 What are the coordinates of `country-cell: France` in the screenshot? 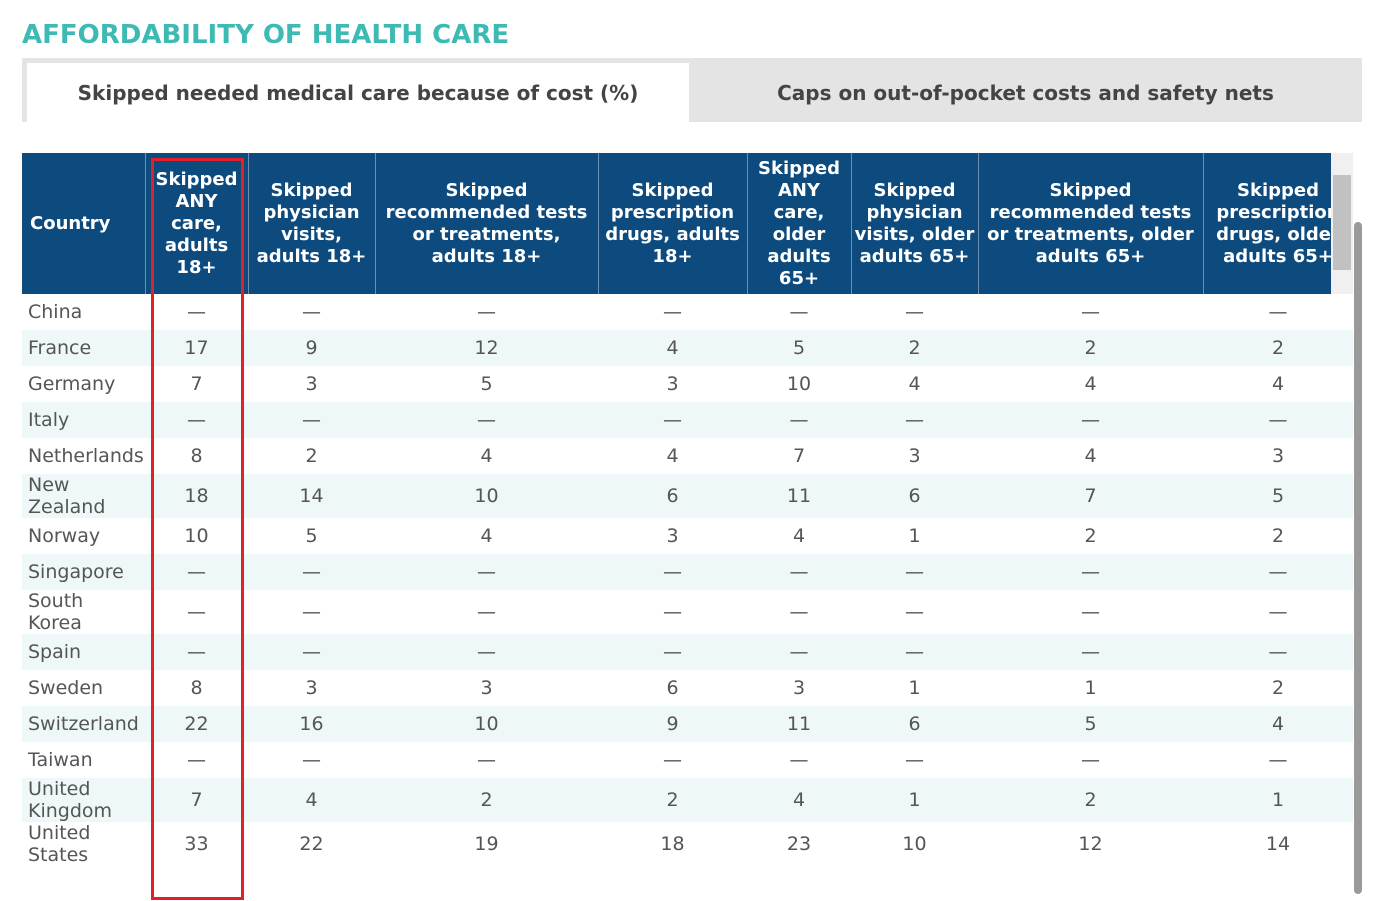 It's located at (83, 348).